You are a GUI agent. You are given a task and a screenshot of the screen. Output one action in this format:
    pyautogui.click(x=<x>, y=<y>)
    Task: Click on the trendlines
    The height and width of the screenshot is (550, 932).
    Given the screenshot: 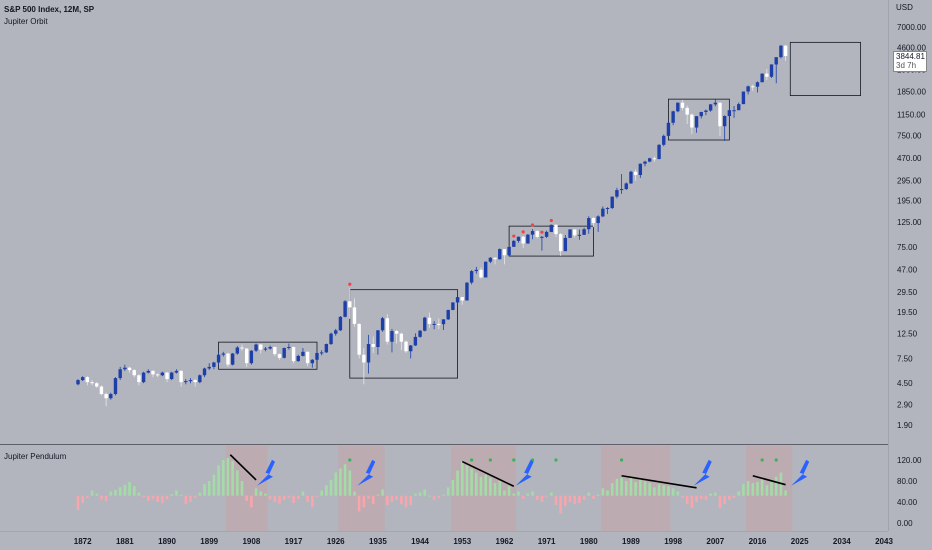 What is the action you would take?
    pyautogui.click(x=507, y=471)
    